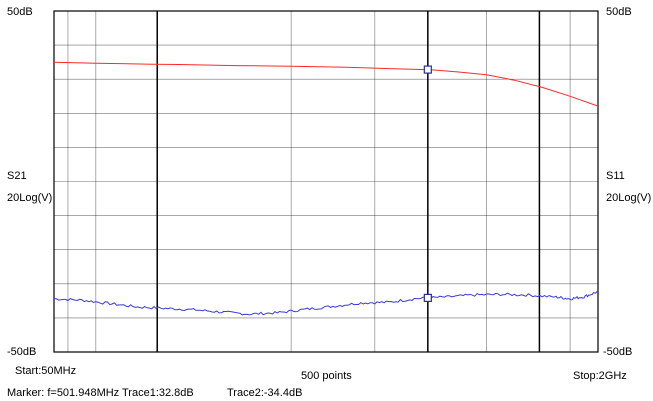 This screenshot has width=653, height=401. What do you see at coordinates (63, 393) in the screenshot?
I see `marker-frequency-readout: Marker: f=501.948MHz` at bounding box center [63, 393].